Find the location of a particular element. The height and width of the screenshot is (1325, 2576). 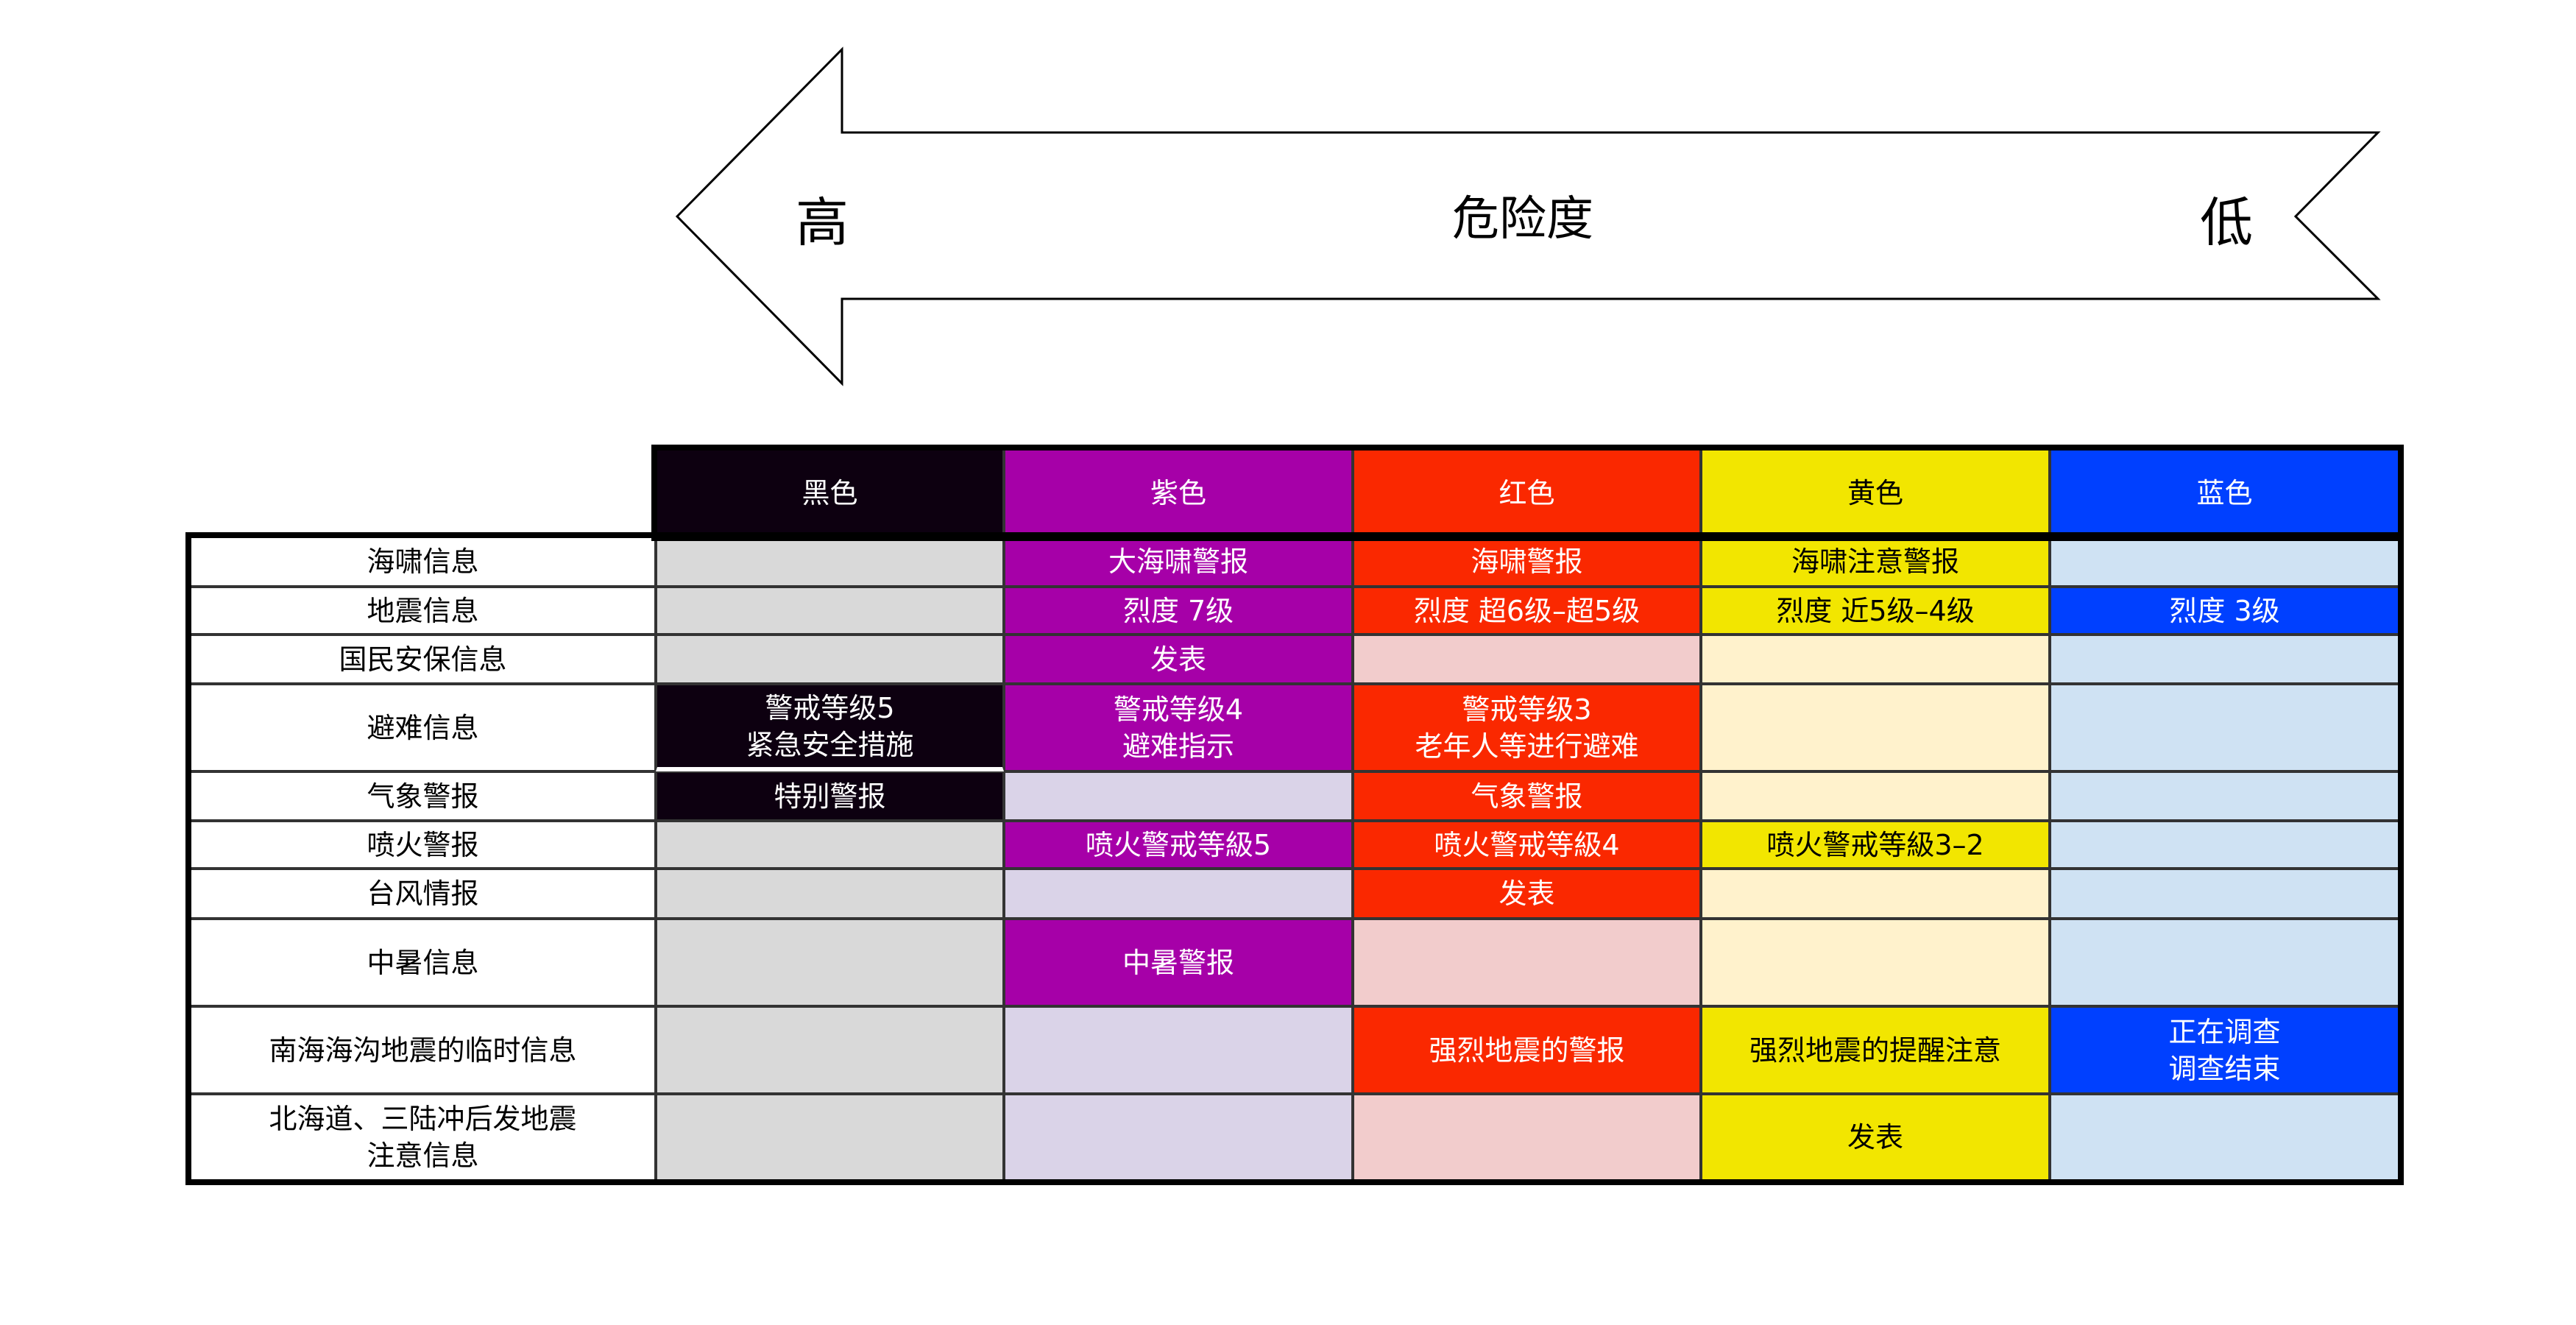

table-cell: 强烈地震的提醒注意 is located at coordinates (1875, 1050).